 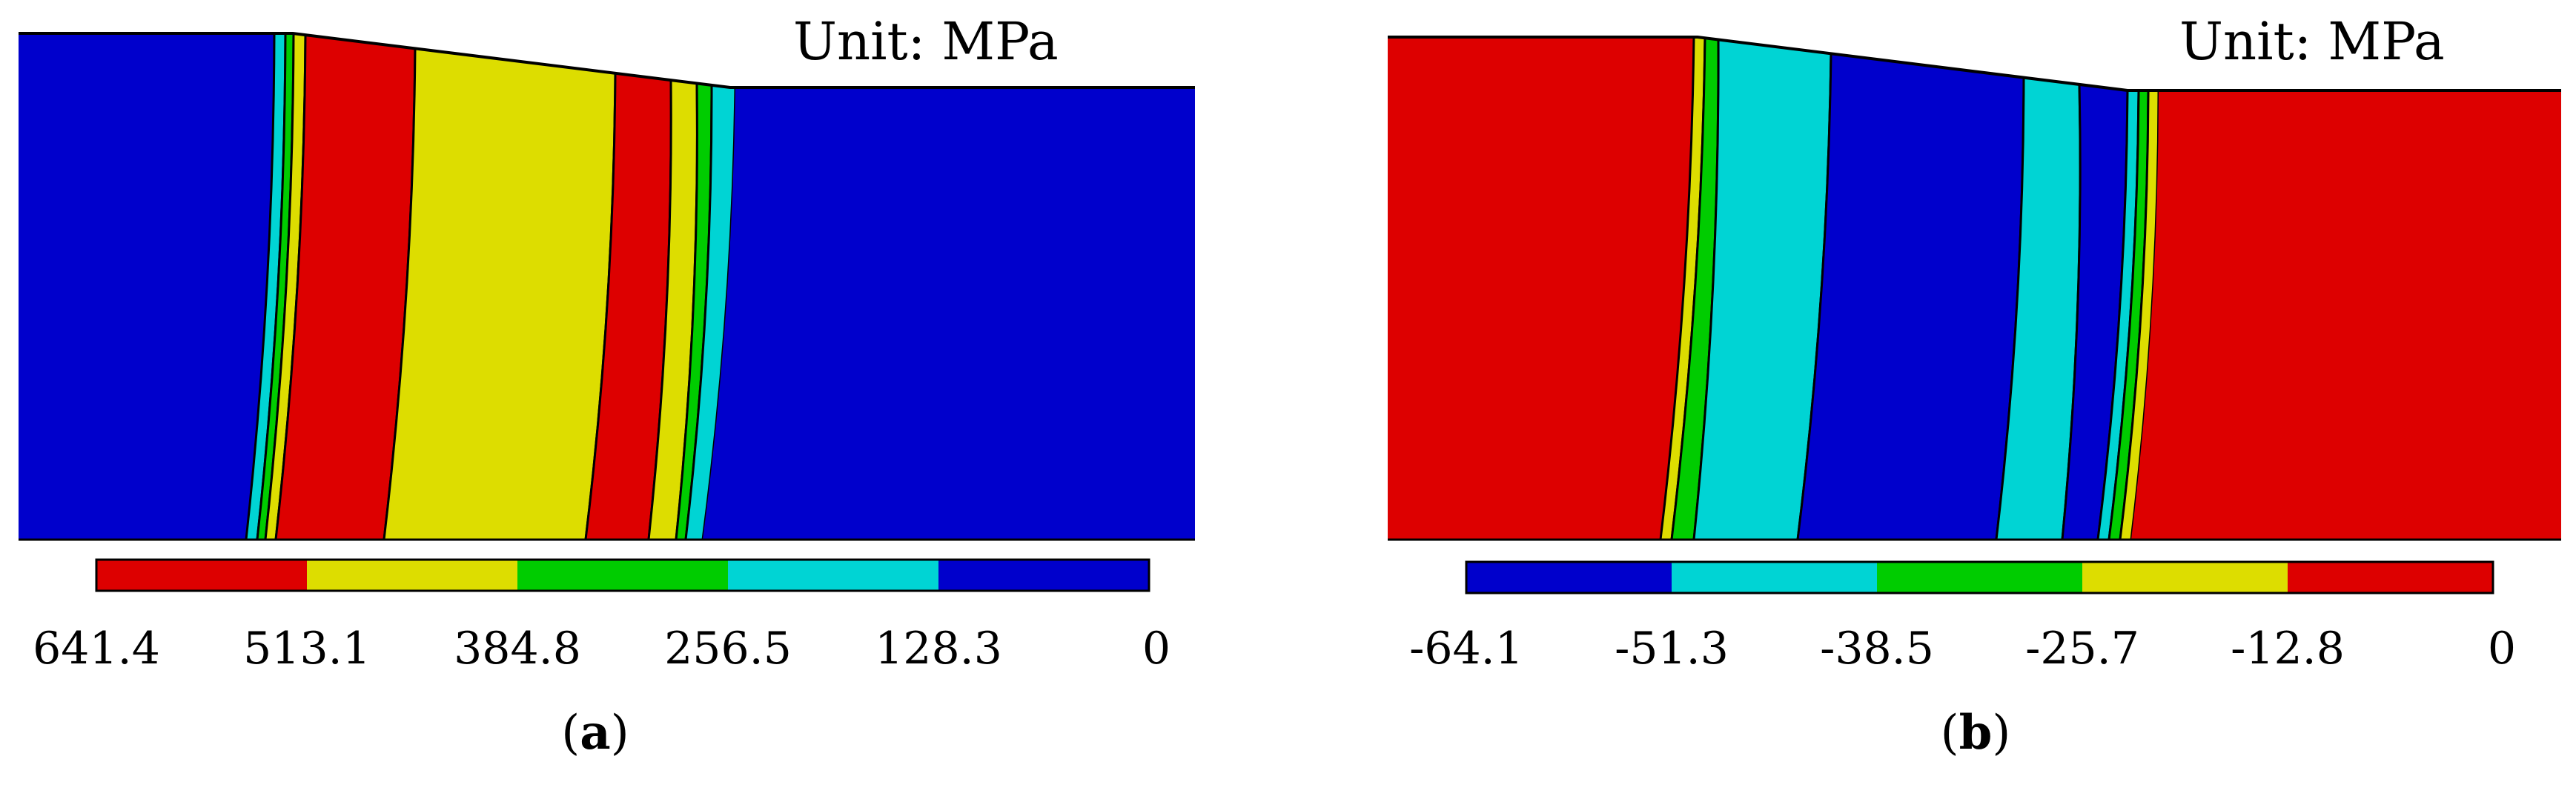 I want to click on panel-a-top-outline, so click(x=607, y=60).